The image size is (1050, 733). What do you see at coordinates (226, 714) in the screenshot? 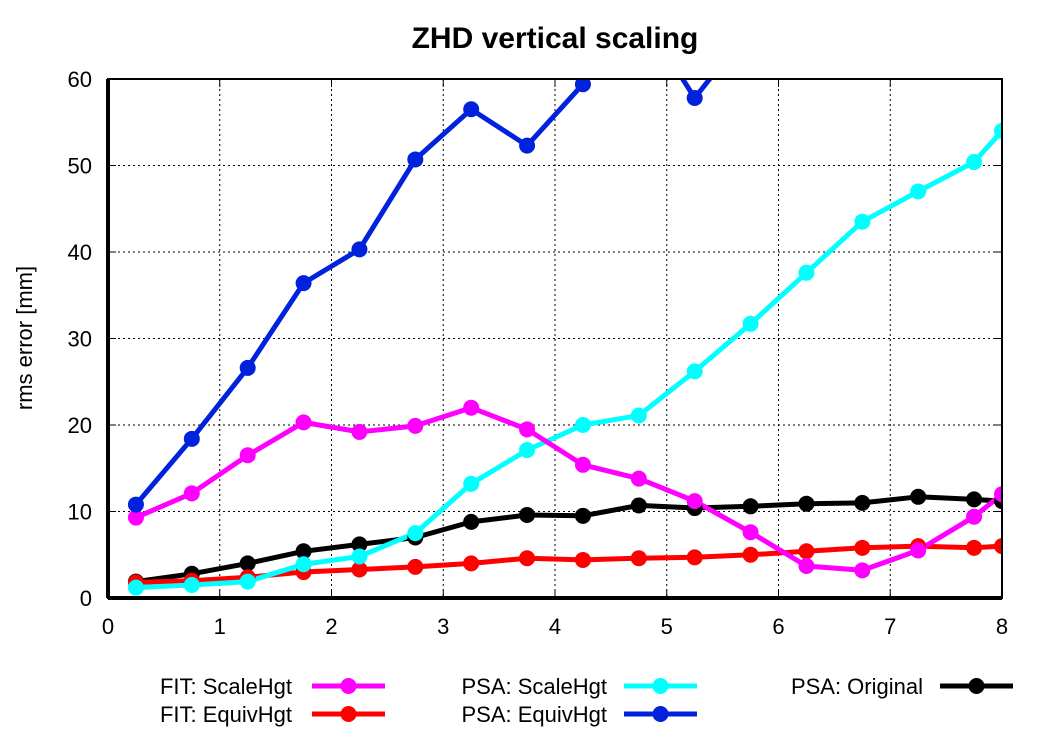
I see `legend-label-fit-equivhgt: FIT: EquivHgt` at bounding box center [226, 714].